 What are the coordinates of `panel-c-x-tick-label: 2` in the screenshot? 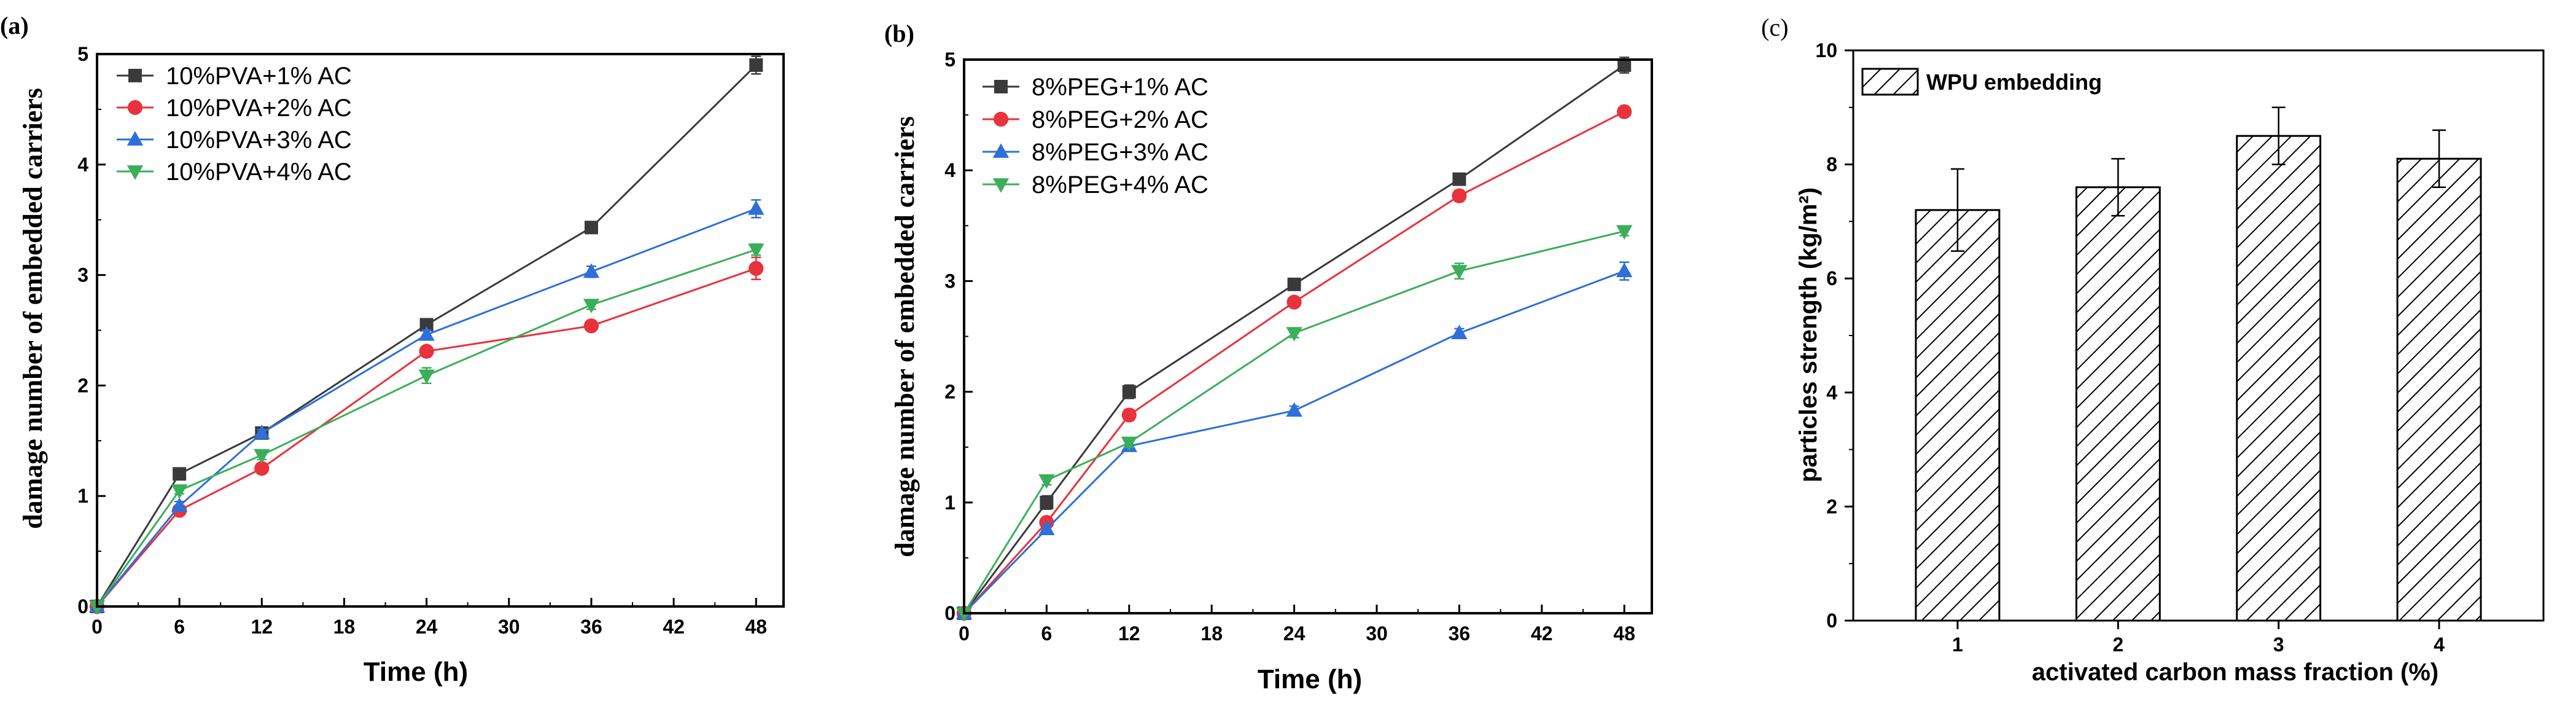 It's located at (2117, 645).